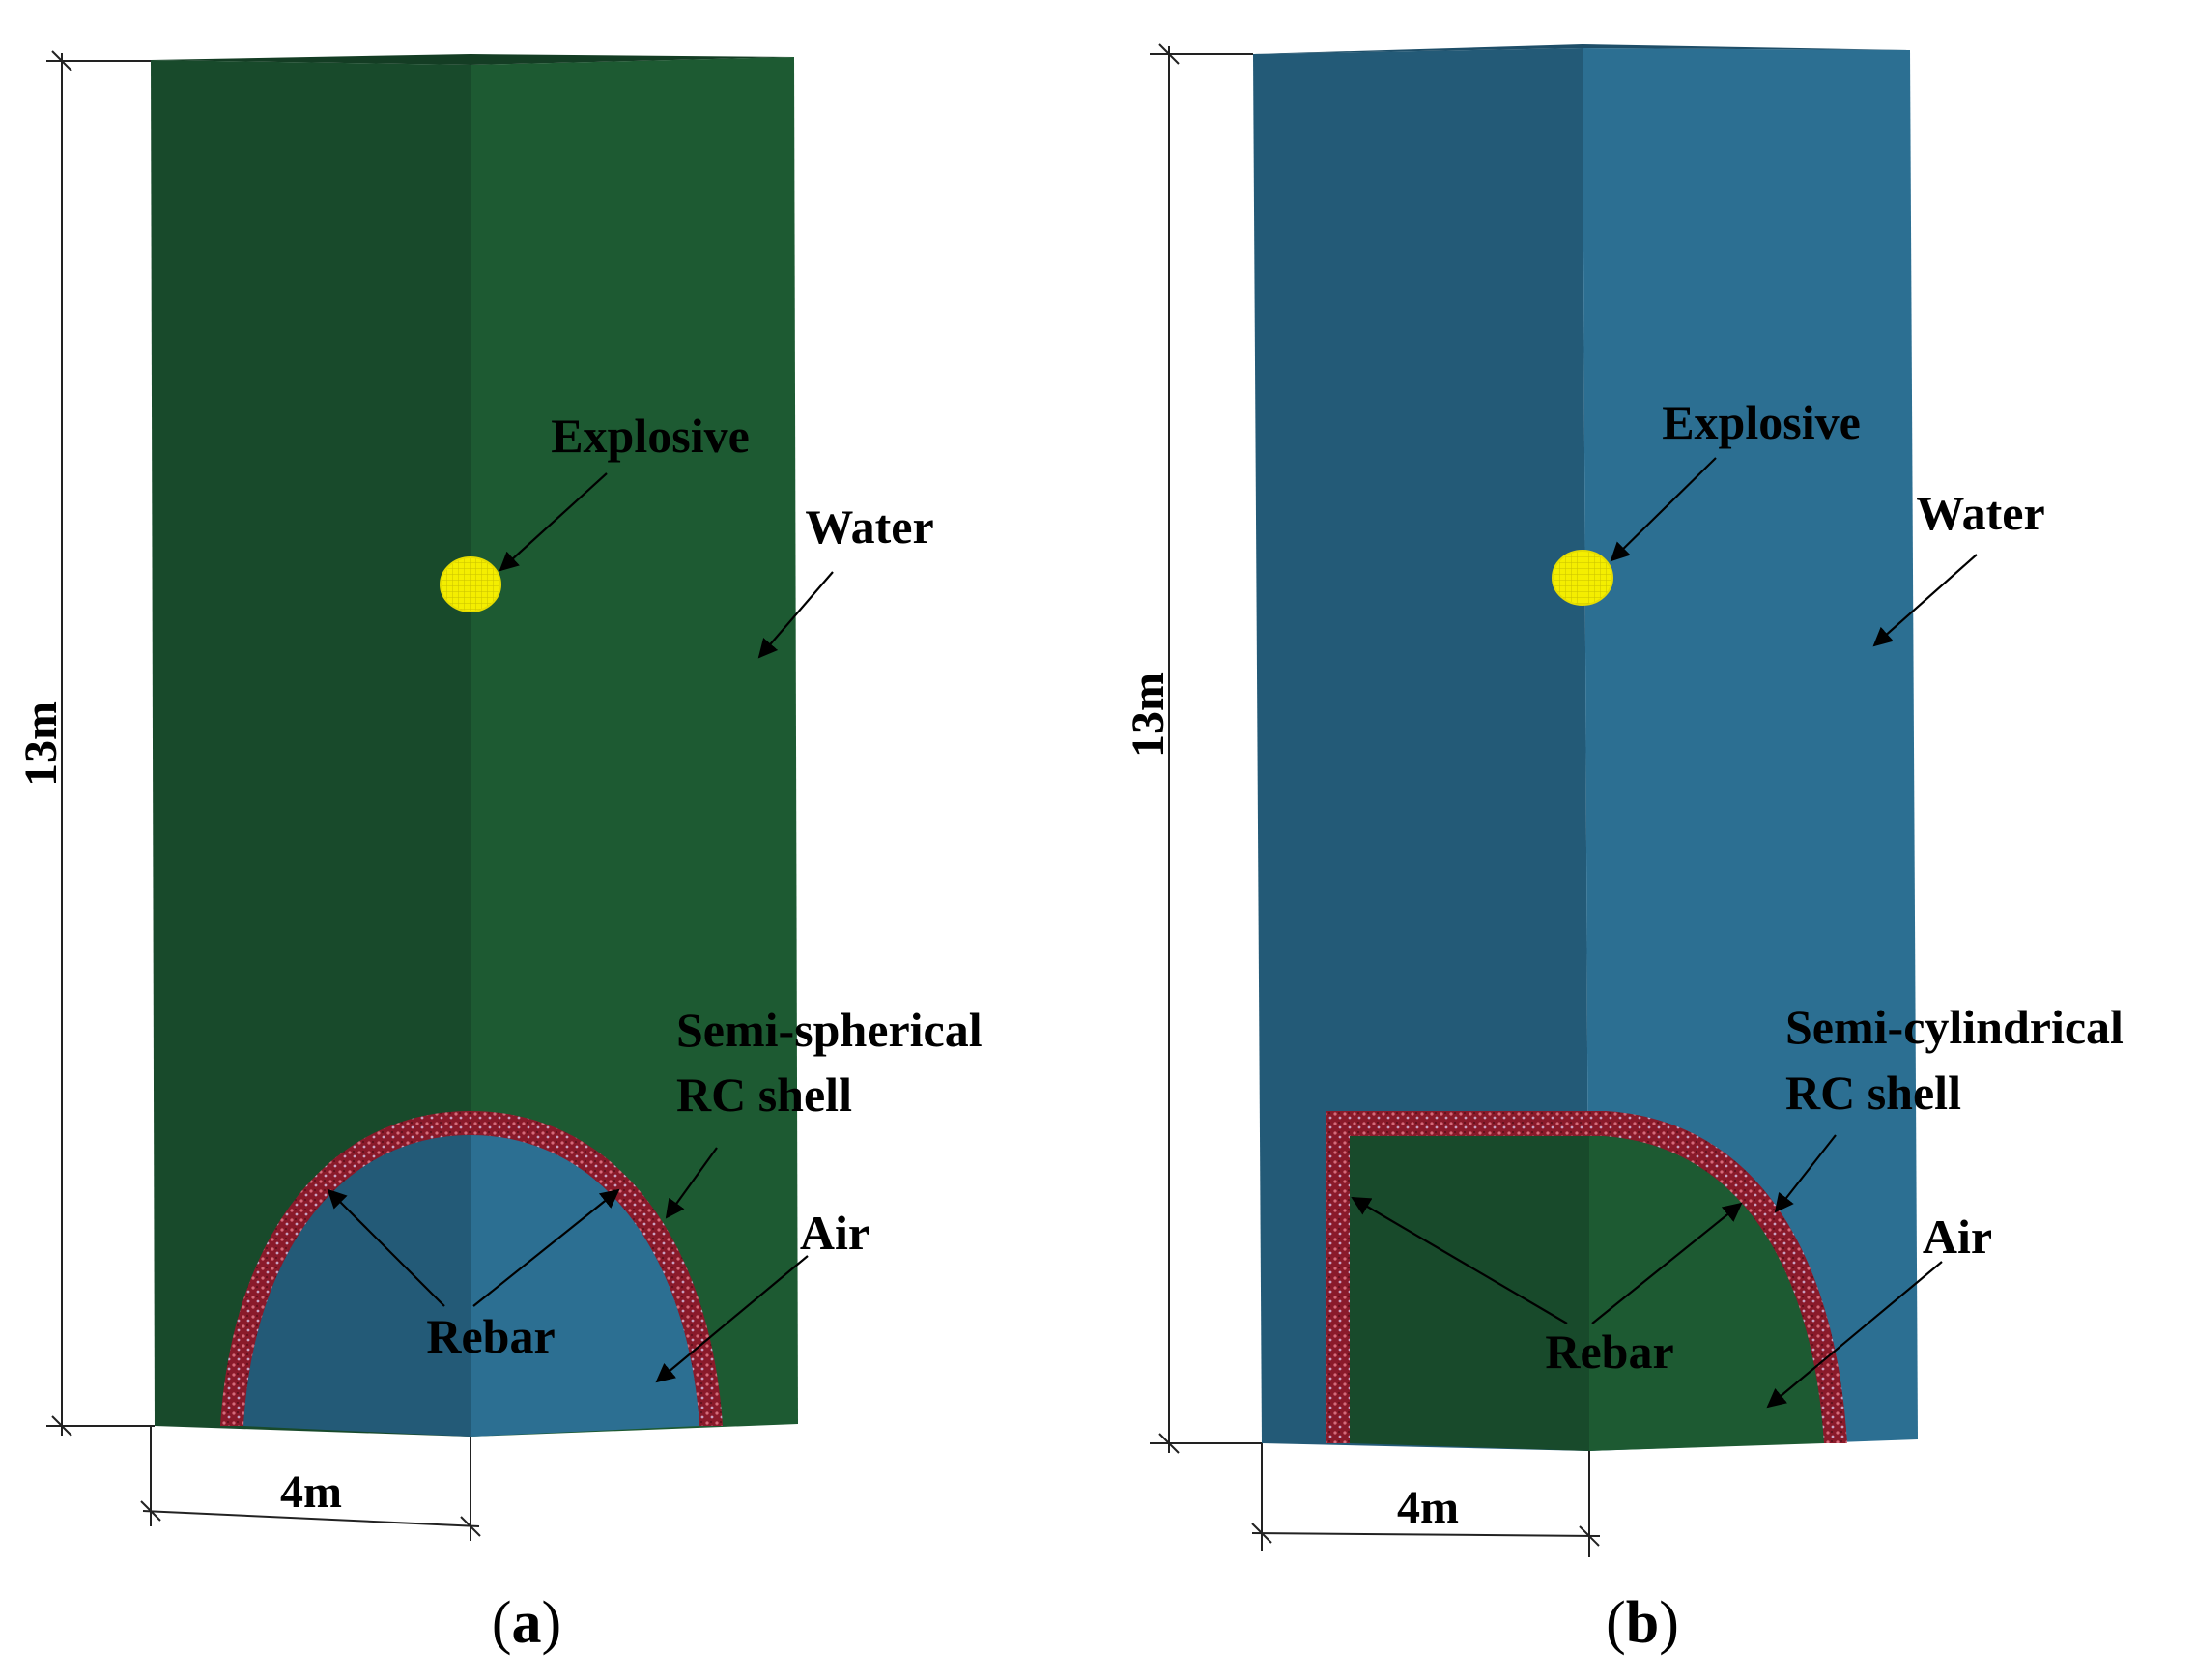 The height and width of the screenshot is (1680, 2196). Describe the element at coordinates (1643, 1623) in the screenshot. I see `panel-b-caption: (b)` at that location.